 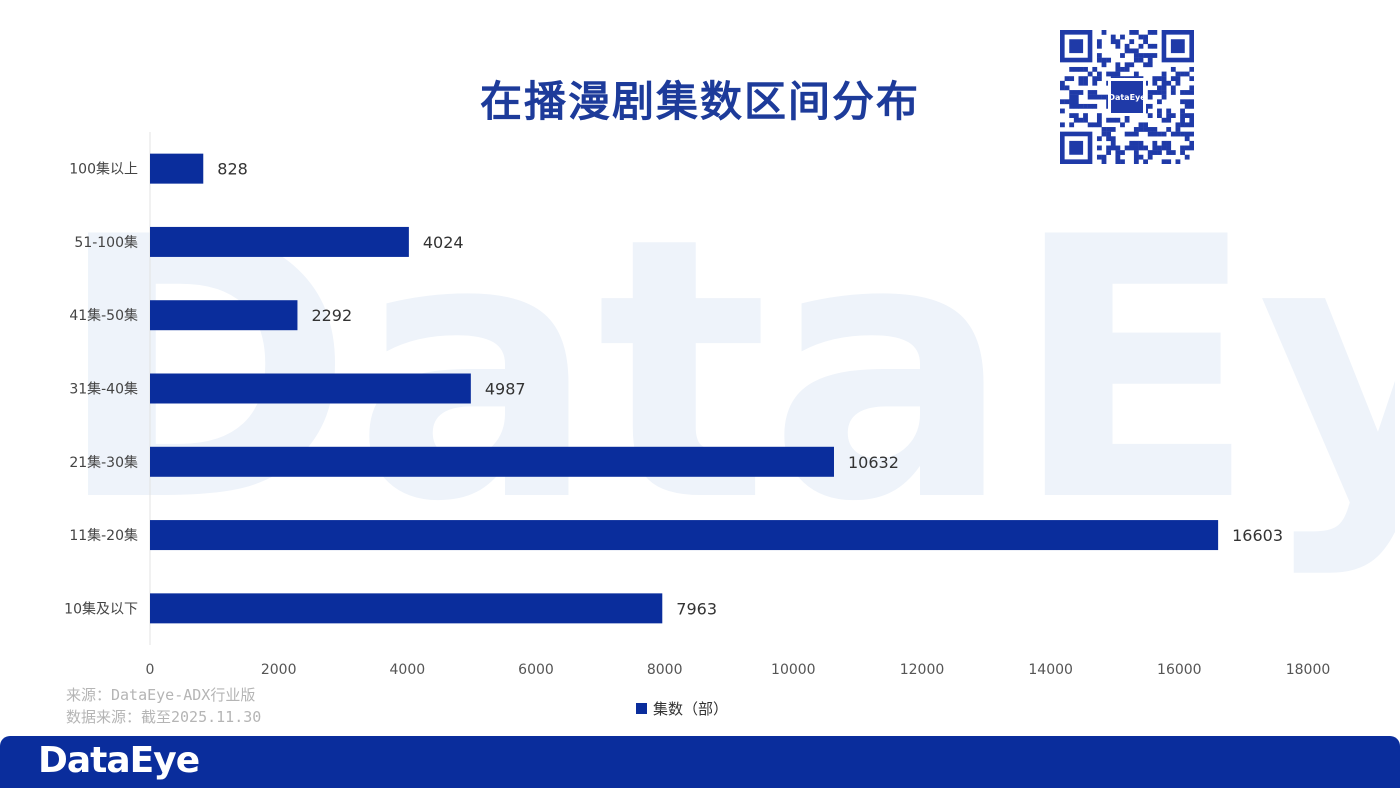 What do you see at coordinates (536, 670) in the screenshot?
I see `x-tick-label: 6000` at bounding box center [536, 670].